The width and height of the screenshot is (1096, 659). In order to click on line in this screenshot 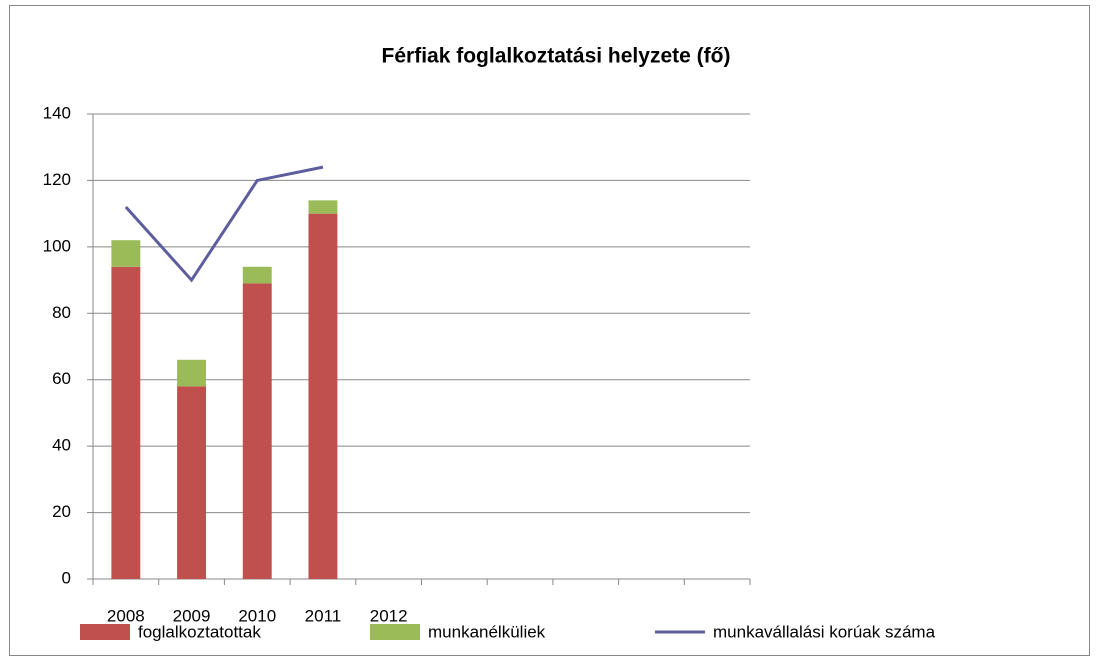, I will do `click(224, 224)`.